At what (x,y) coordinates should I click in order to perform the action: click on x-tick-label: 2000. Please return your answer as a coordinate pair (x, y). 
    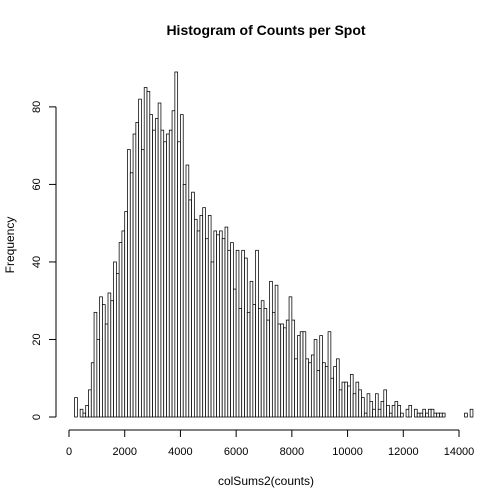
    Looking at the image, I should click on (124, 452).